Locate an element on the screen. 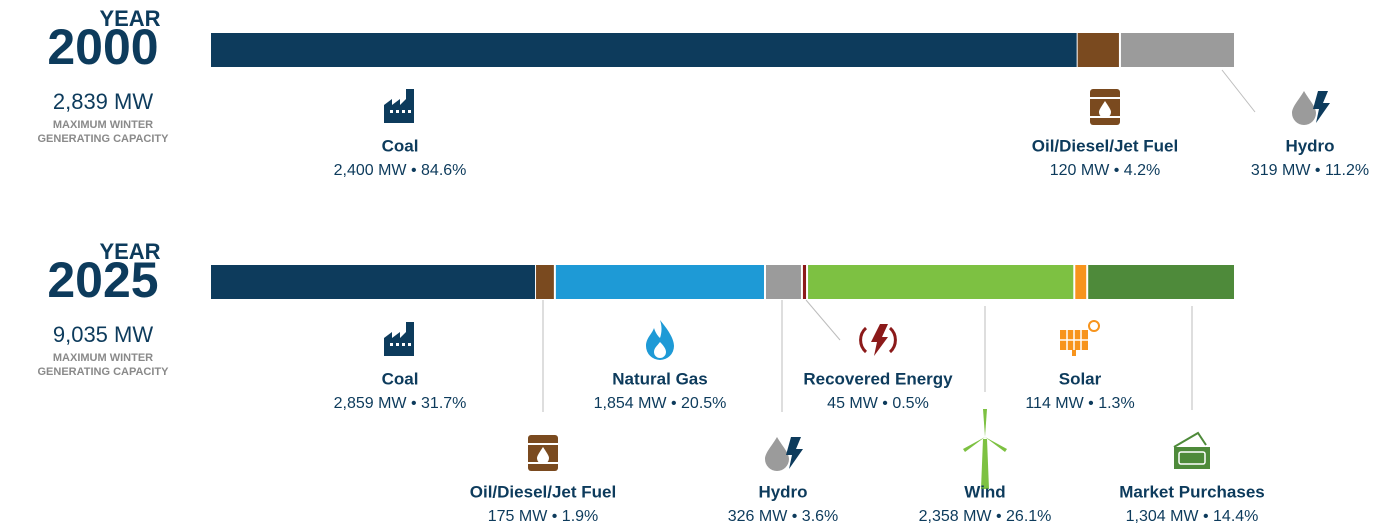 The width and height of the screenshot is (1390, 529). icon-recover is located at coordinates (878, 340).